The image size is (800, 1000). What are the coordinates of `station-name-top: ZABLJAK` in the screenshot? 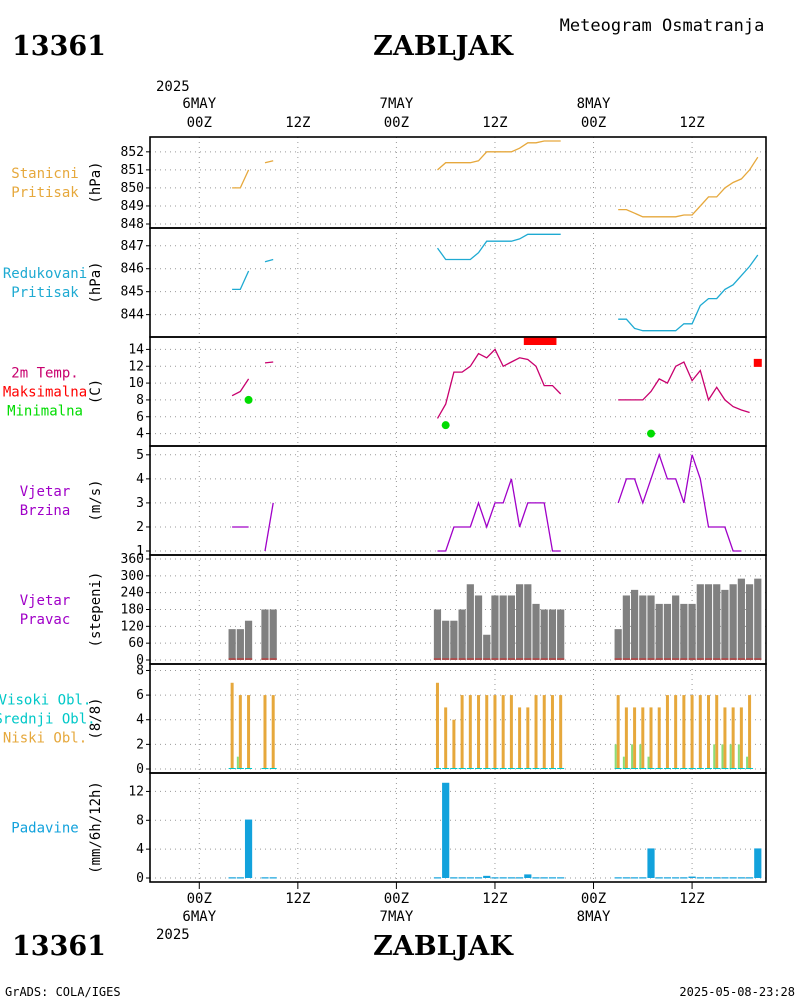 It's located at (443, 46).